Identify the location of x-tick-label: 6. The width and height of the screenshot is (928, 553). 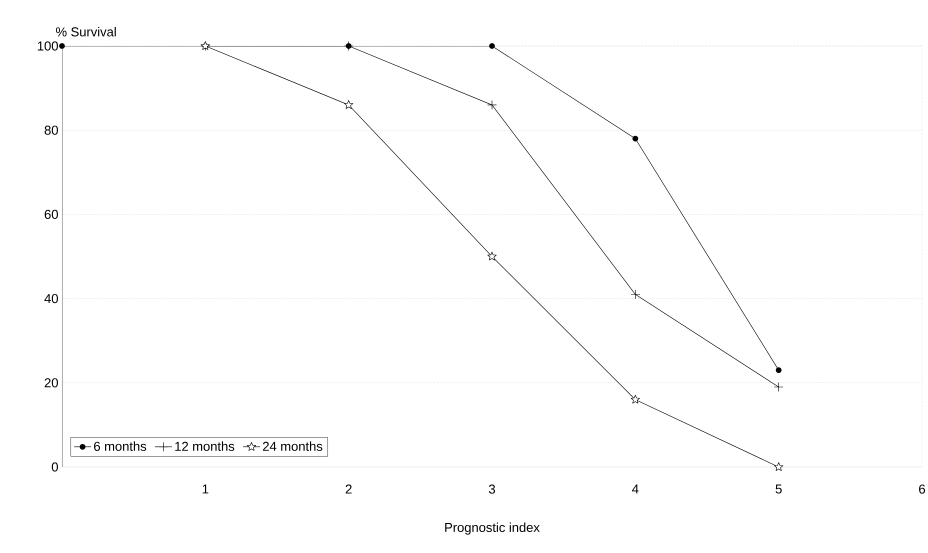
(922, 489).